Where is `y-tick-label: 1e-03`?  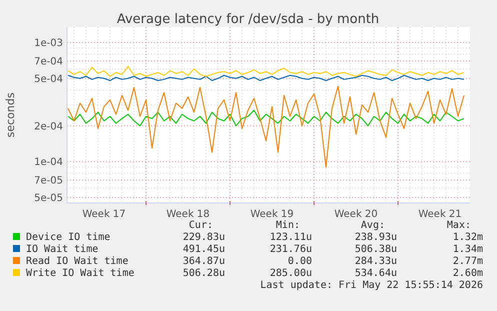 y-tick-label: 1e-03 is located at coordinates (48, 44).